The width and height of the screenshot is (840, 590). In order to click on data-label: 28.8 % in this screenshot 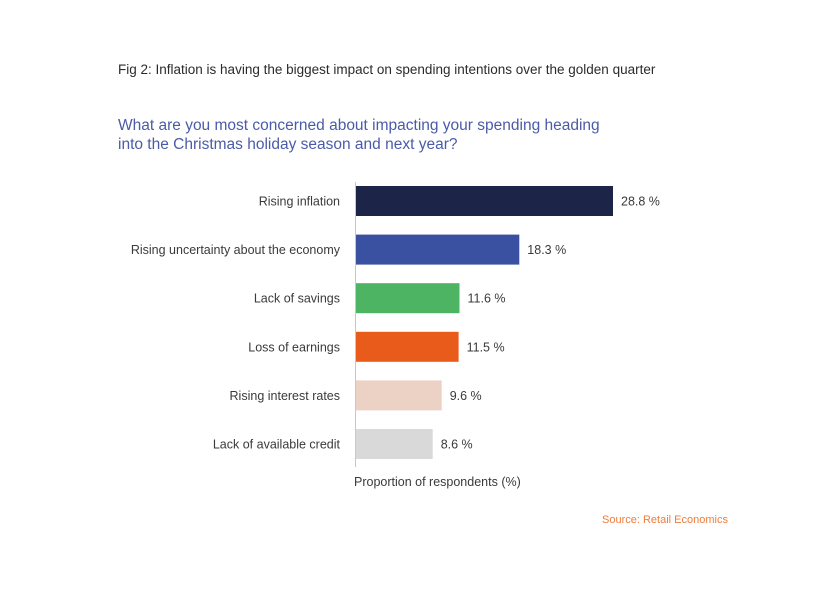, I will do `click(640, 202)`.